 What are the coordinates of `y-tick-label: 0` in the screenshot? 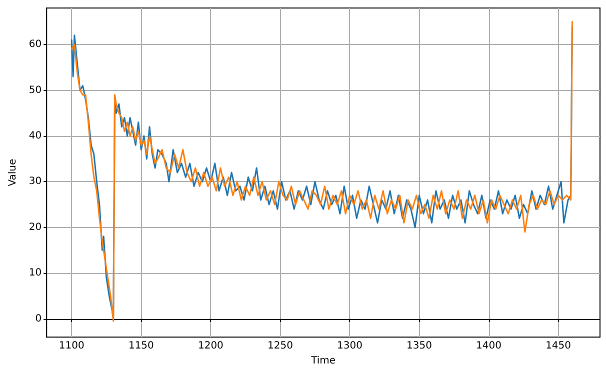 It's located at (38, 318).